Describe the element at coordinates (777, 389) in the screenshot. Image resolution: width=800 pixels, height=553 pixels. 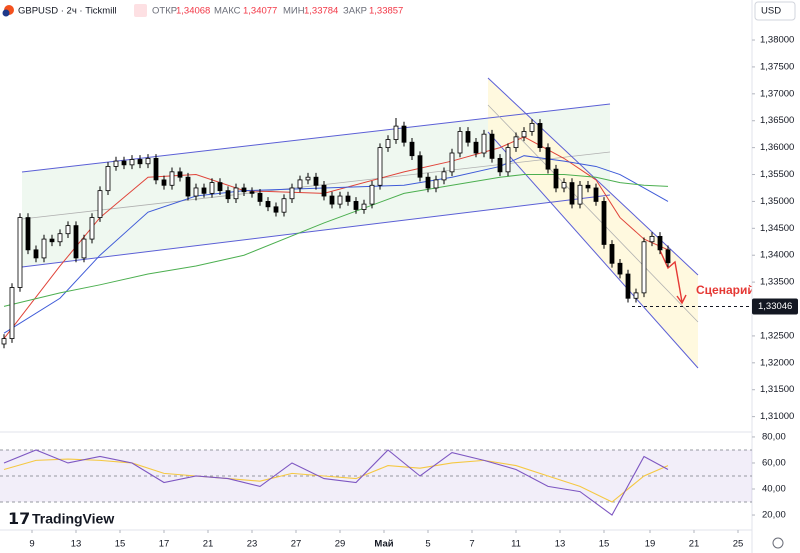
I see `y-tick-label: 1,31500` at that location.